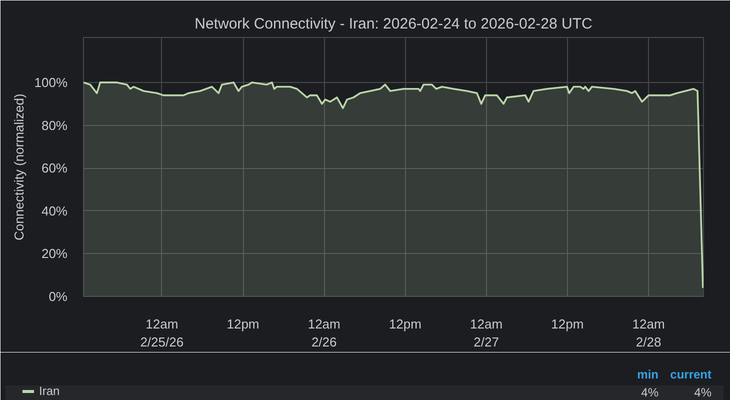 This screenshot has height=400, width=730. Describe the element at coordinates (18, 167) in the screenshot. I see `y-axis-title: Connectivity (normalized)` at that location.